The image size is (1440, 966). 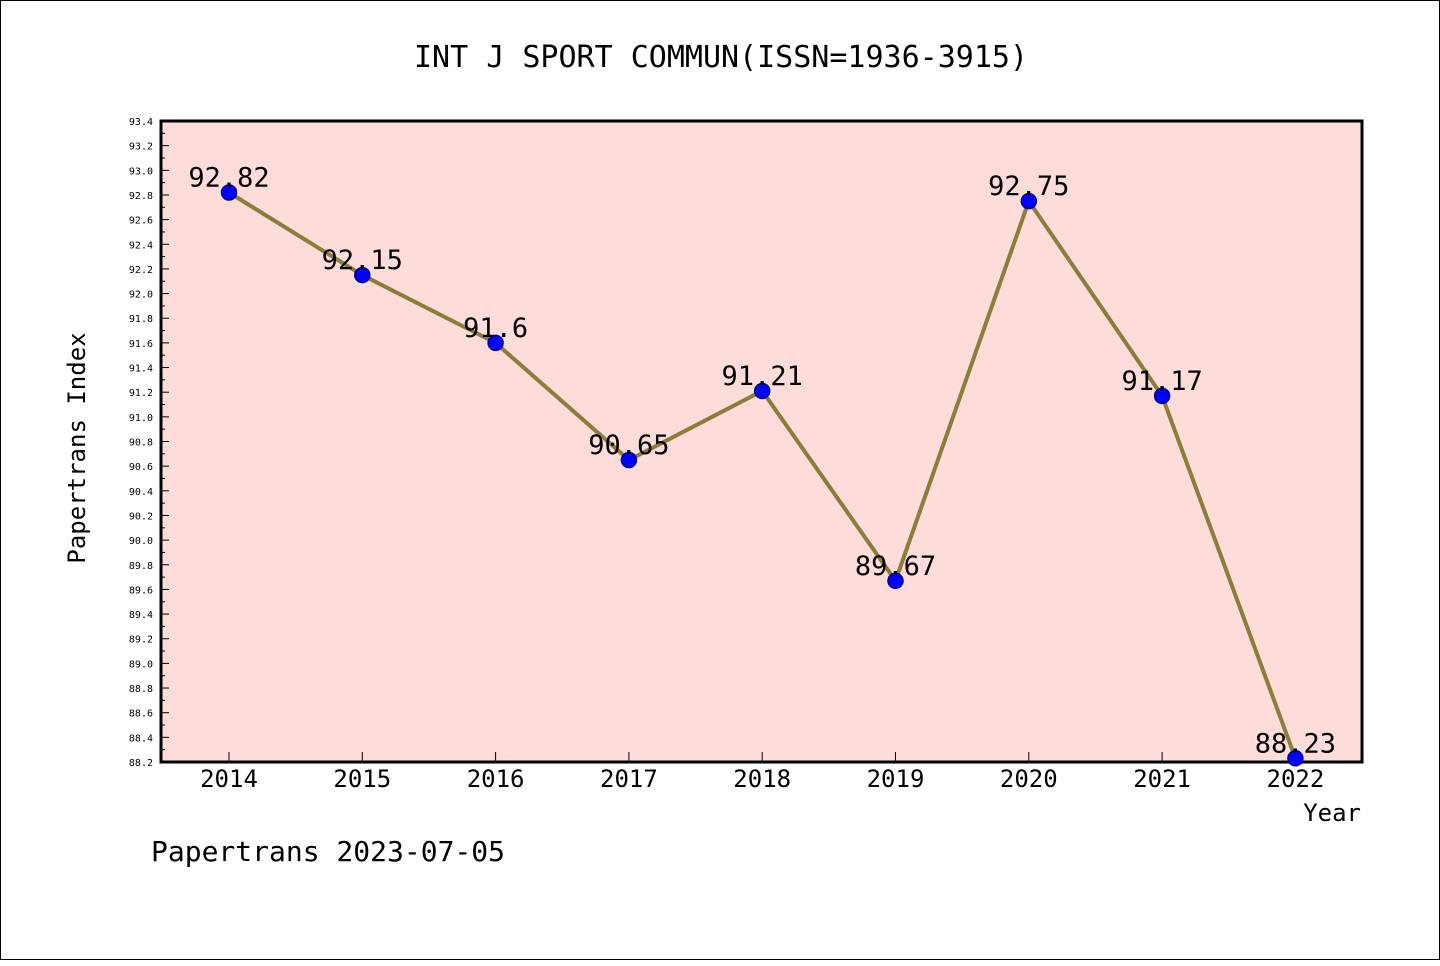 What do you see at coordinates (896, 779) in the screenshot?
I see `x-tick-label: 2019` at bounding box center [896, 779].